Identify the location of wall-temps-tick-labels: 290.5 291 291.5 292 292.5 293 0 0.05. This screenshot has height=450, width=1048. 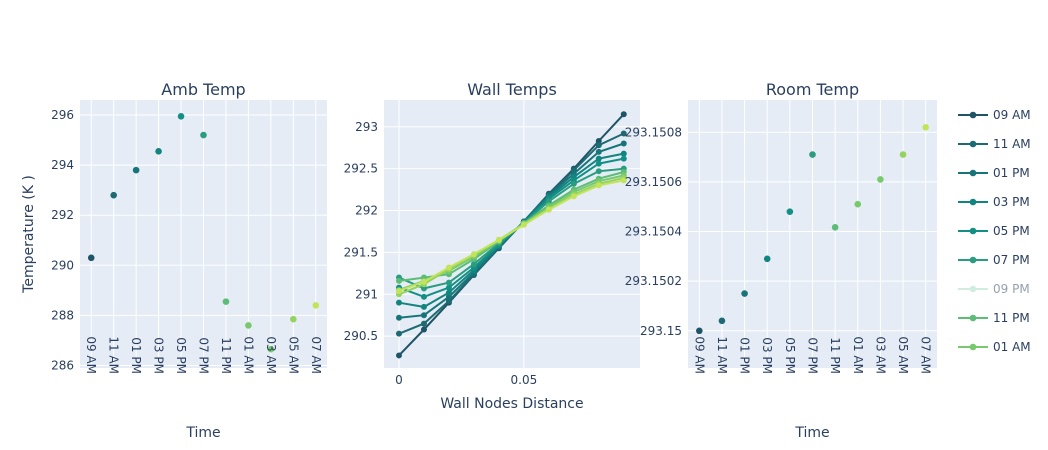
(441, 253).